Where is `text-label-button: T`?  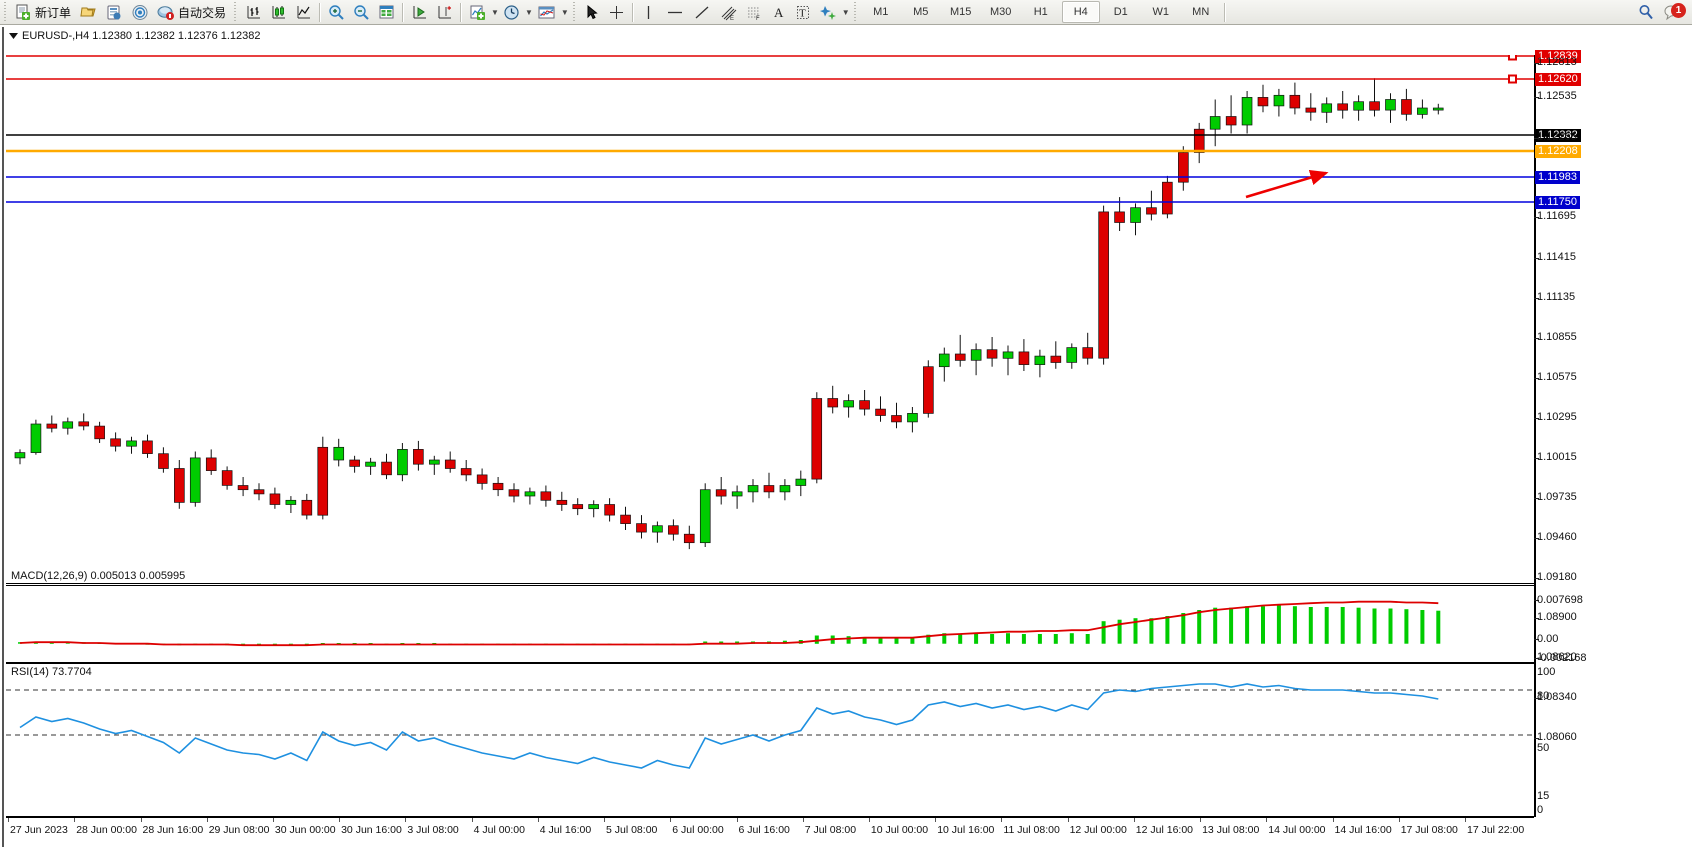 text-label-button: T is located at coordinates (803, 12).